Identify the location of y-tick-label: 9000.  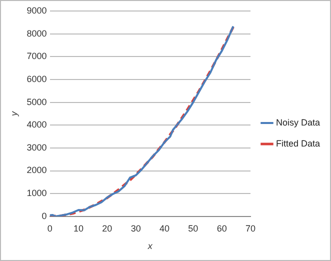
(36, 10).